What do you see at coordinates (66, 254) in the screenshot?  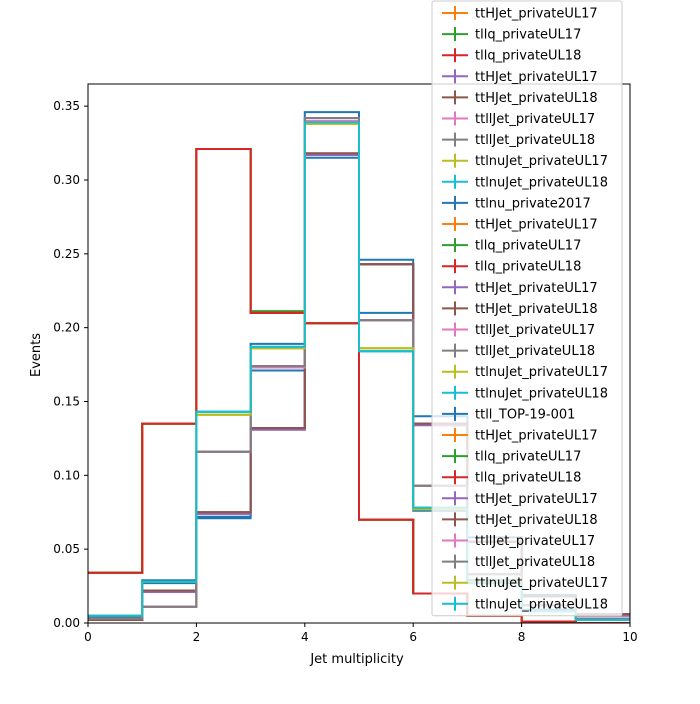 I see `y-tick-label: 0.25` at bounding box center [66, 254].